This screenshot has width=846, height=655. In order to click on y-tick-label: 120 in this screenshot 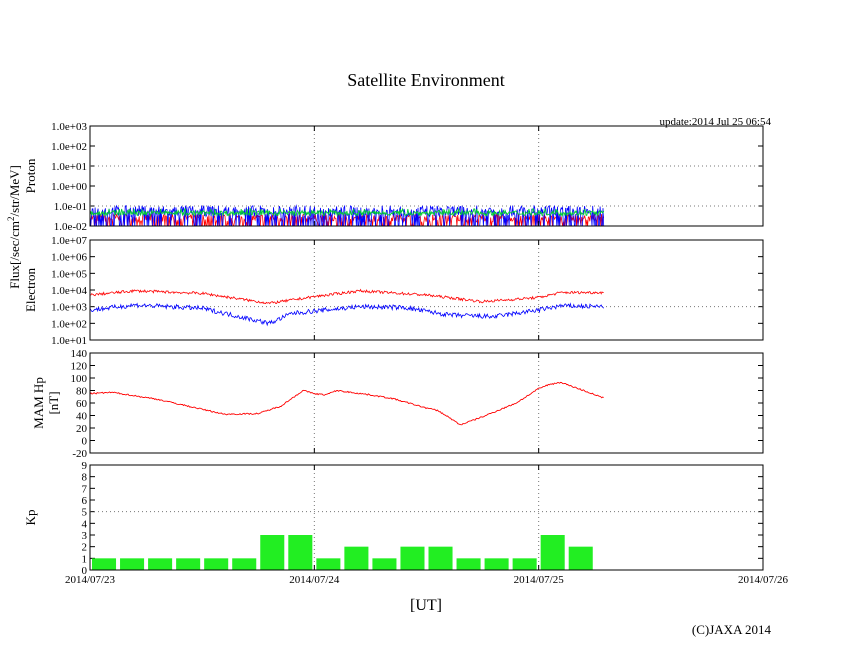, I will do `click(79, 367)`.